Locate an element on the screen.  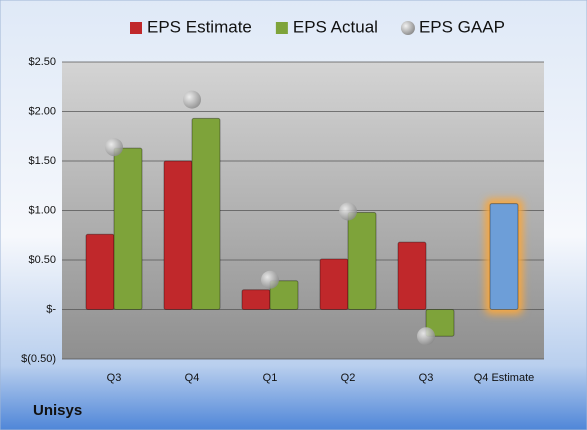
x-tick-label: Q4 Estimate is located at coordinates (504, 378).